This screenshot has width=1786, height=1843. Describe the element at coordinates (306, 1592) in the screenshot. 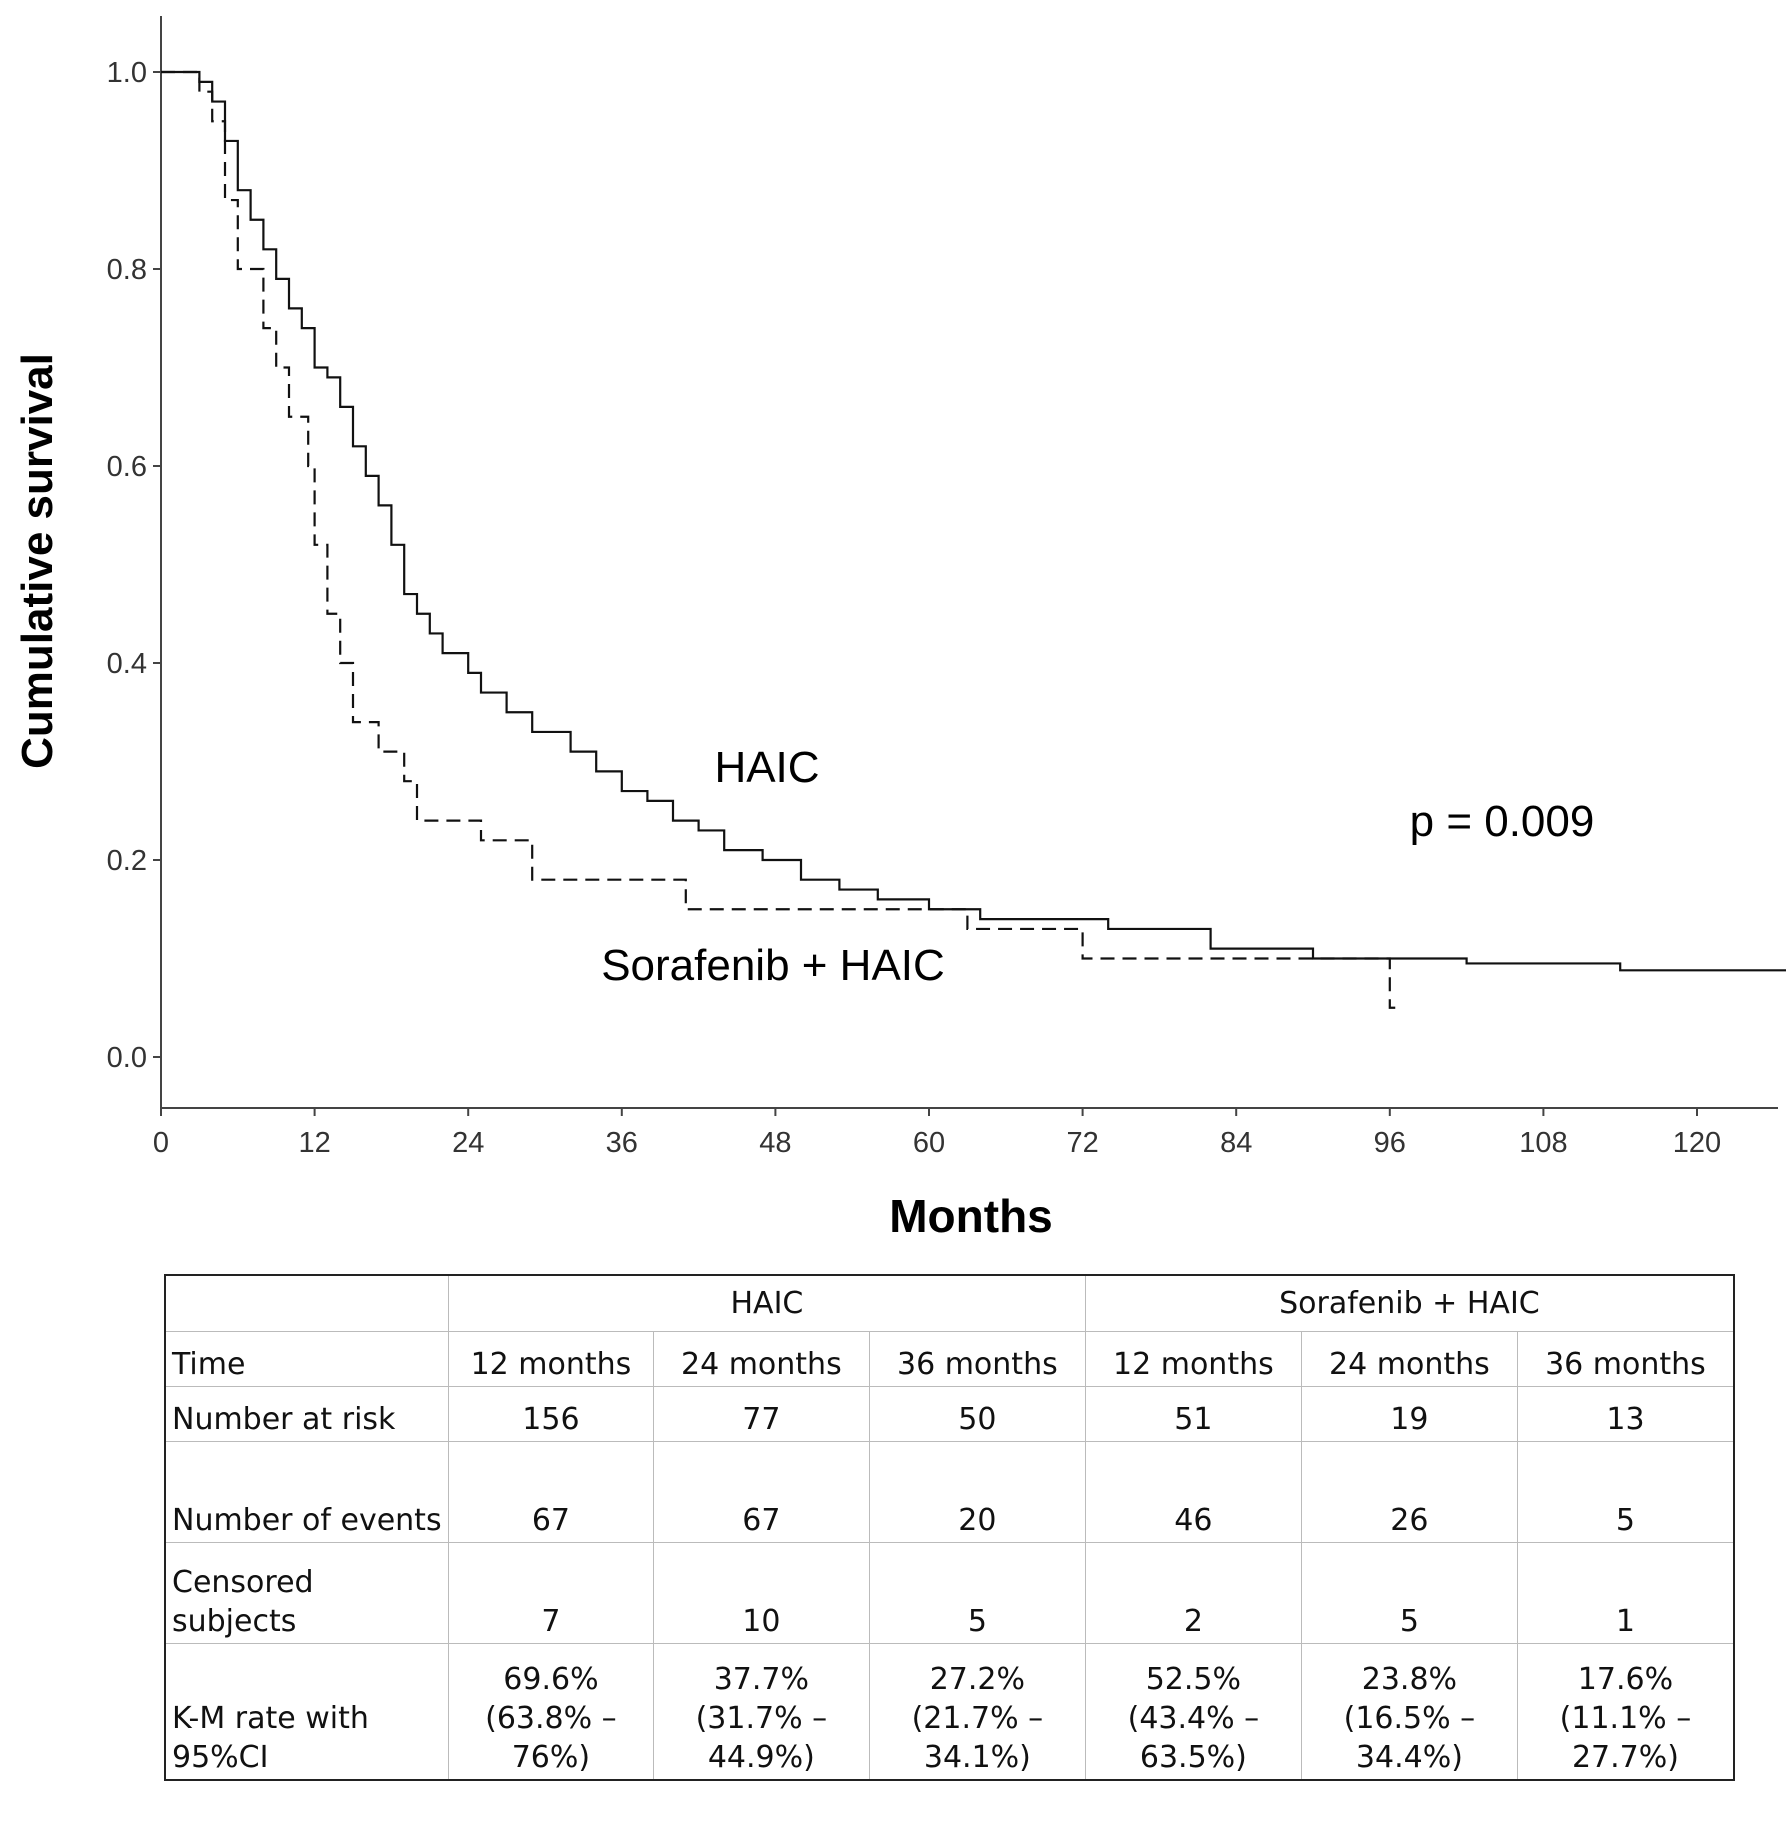

I see `row-label: Censored subjects` at that location.